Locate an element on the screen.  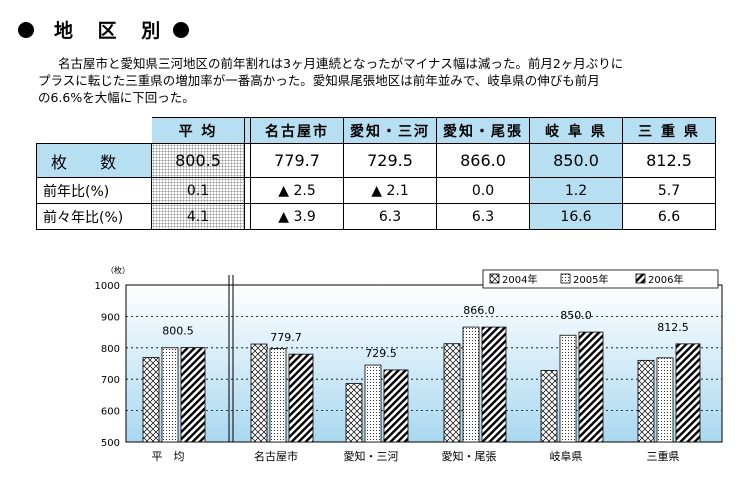
legend-label: 2005年 is located at coordinates (590, 279).